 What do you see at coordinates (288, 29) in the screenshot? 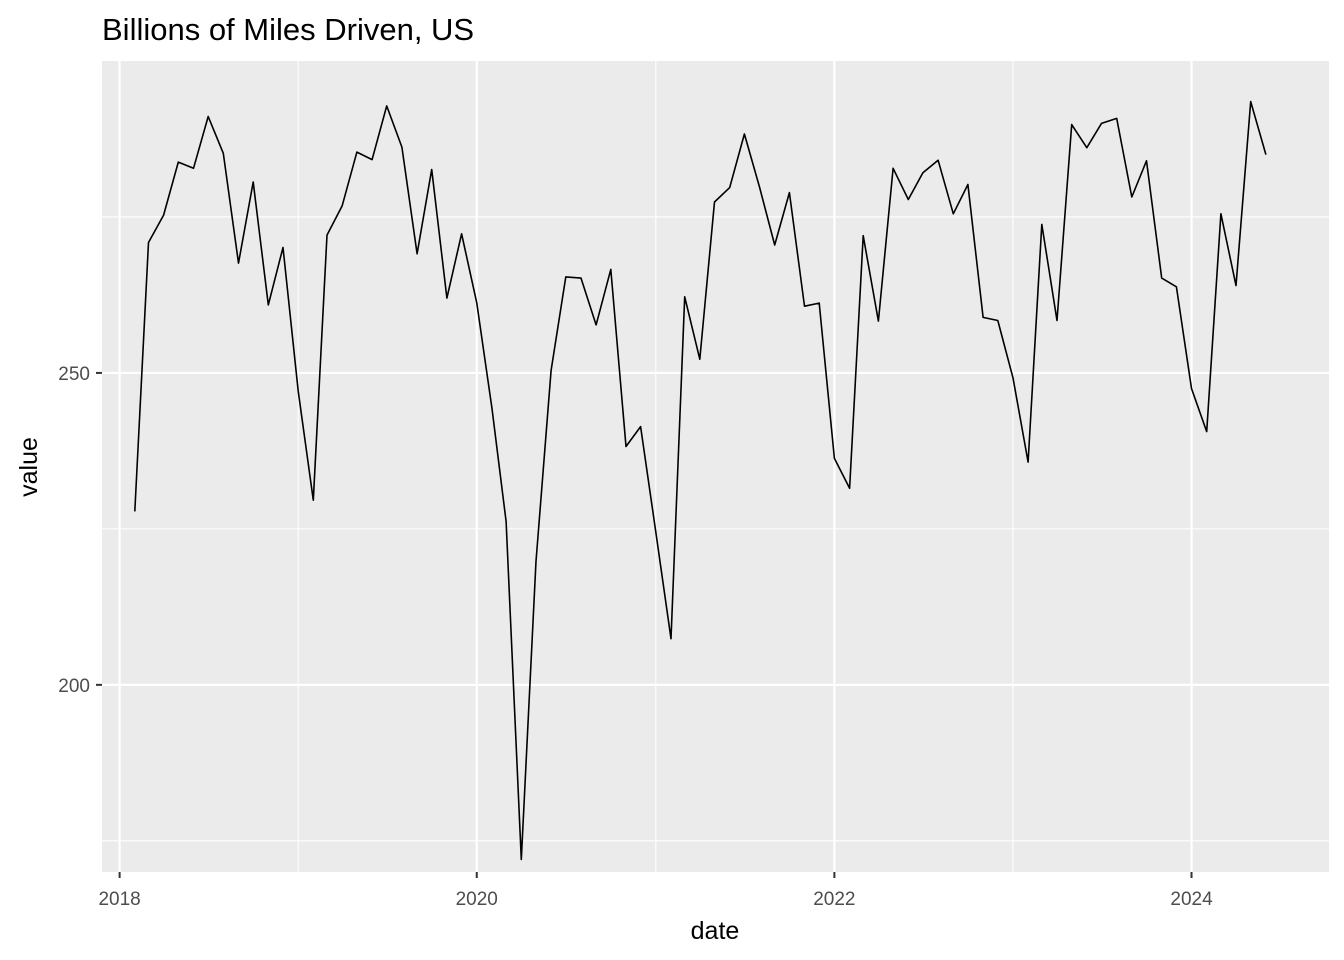
I see `chart-title: Billions of Miles Driven, US` at bounding box center [288, 29].